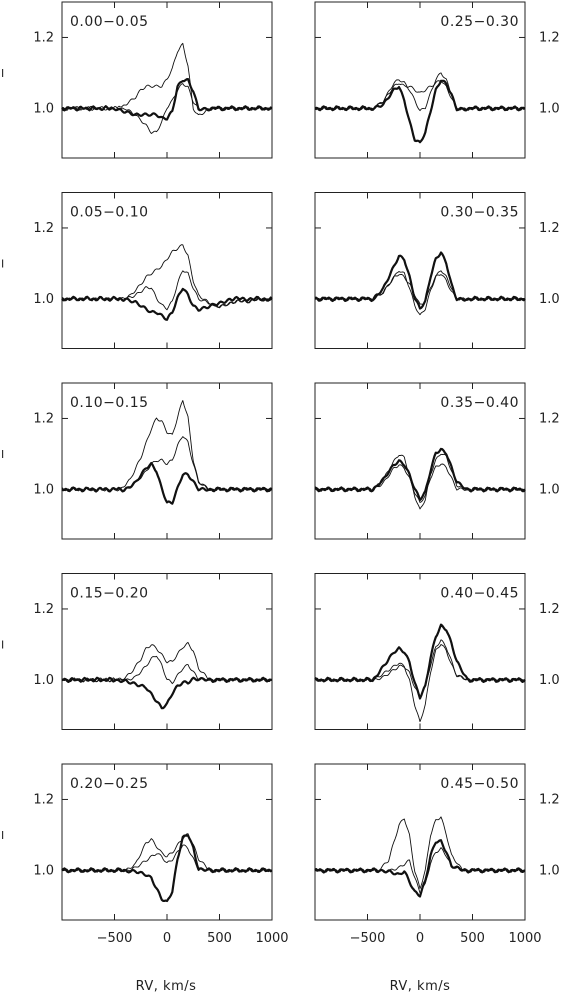 Image resolution: width=562 pixels, height=995 pixels. What do you see at coordinates (166, 986) in the screenshot?
I see `x-axis-label-left: RV, km/s` at bounding box center [166, 986].